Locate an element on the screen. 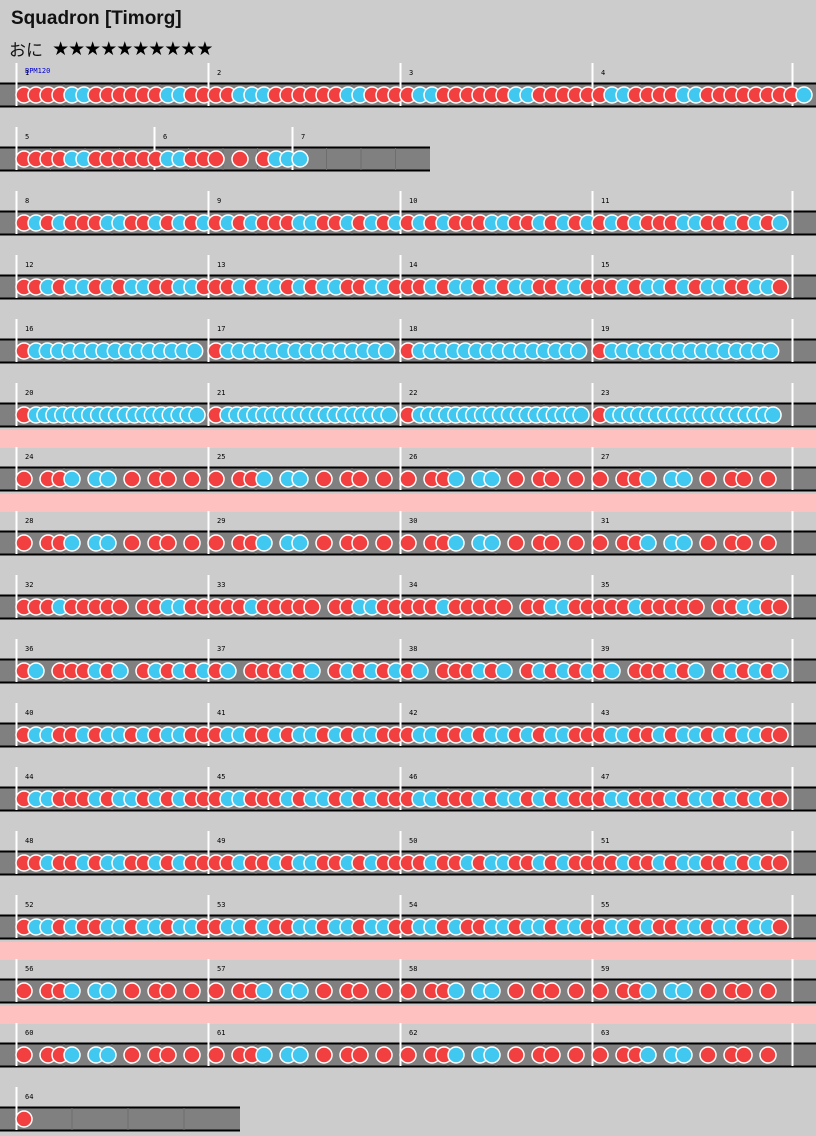 The image size is (816, 1136). measure-number: 34 is located at coordinates (413, 585).